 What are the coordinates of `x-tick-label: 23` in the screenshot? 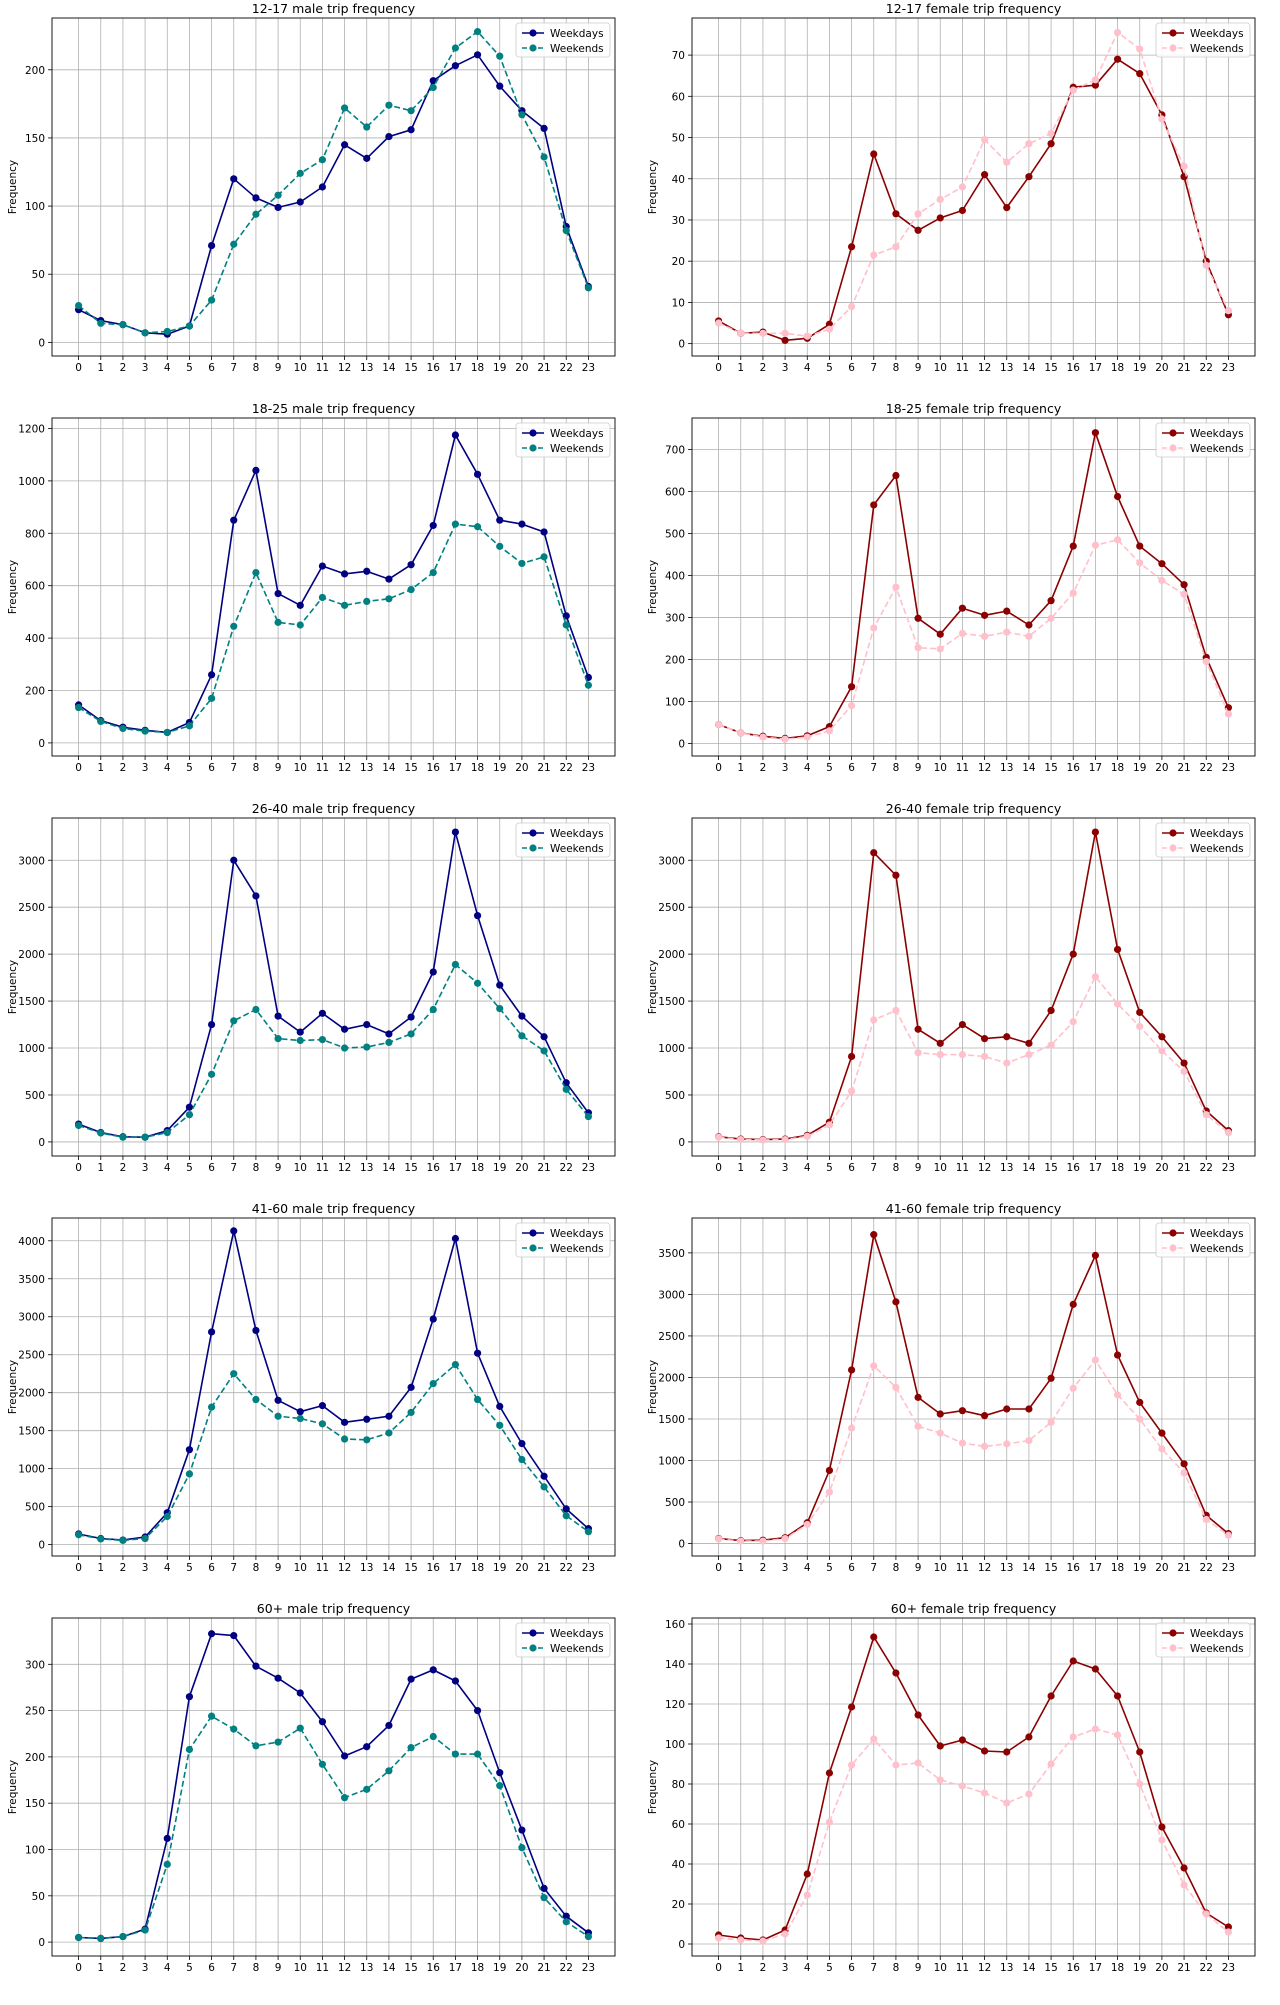 It's located at (588, 1968).